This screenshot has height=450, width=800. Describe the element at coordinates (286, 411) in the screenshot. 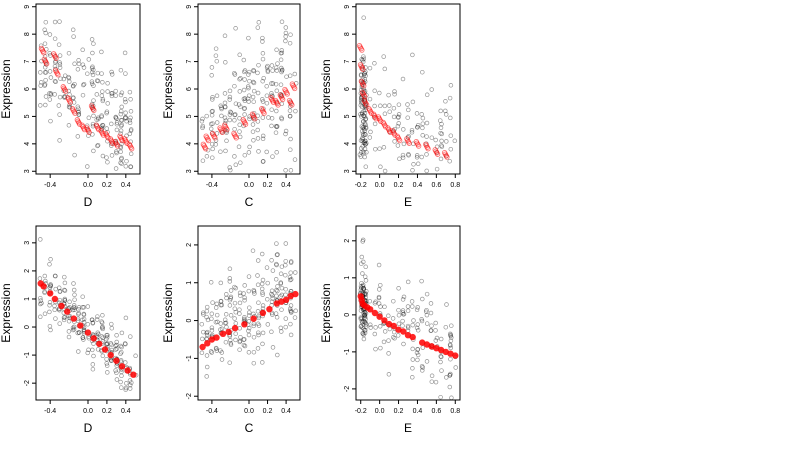

I see `x-tick-label: 0.4` at that location.